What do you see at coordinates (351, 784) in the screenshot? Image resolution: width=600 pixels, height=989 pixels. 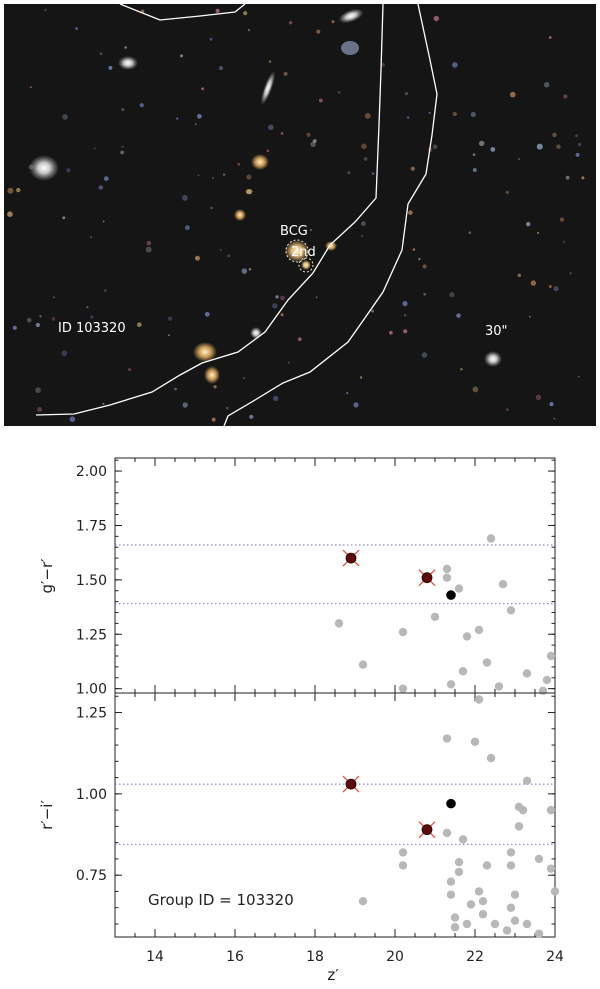 I see `bright-galaxy-point` at bounding box center [351, 784].